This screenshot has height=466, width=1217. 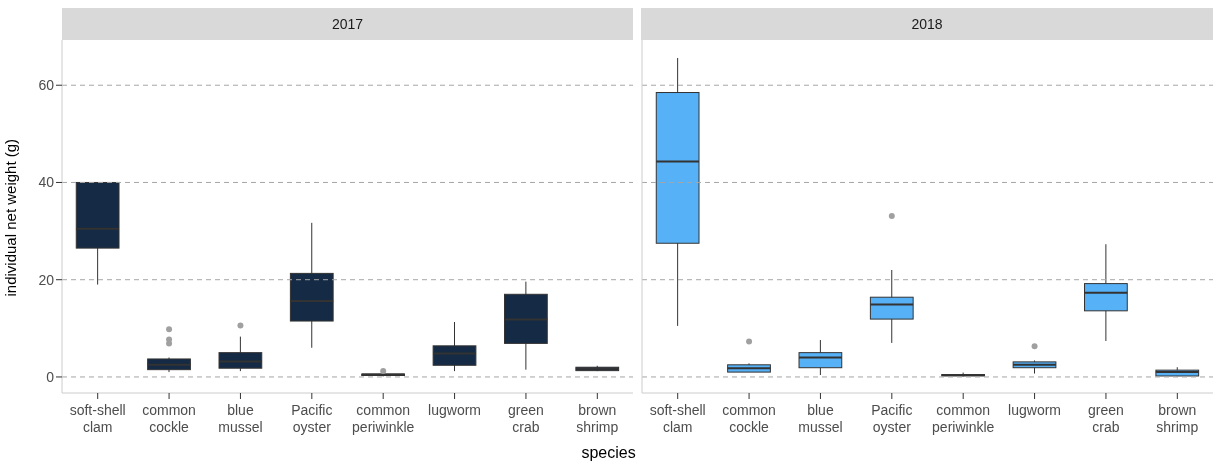 I want to click on x-axis-title: species, so click(x=608, y=453).